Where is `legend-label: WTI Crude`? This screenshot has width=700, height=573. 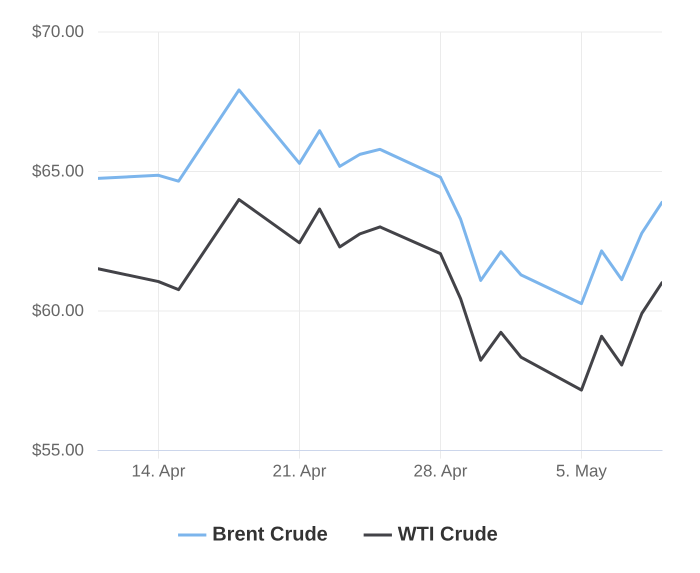 legend-label: WTI Crude is located at coordinates (448, 535).